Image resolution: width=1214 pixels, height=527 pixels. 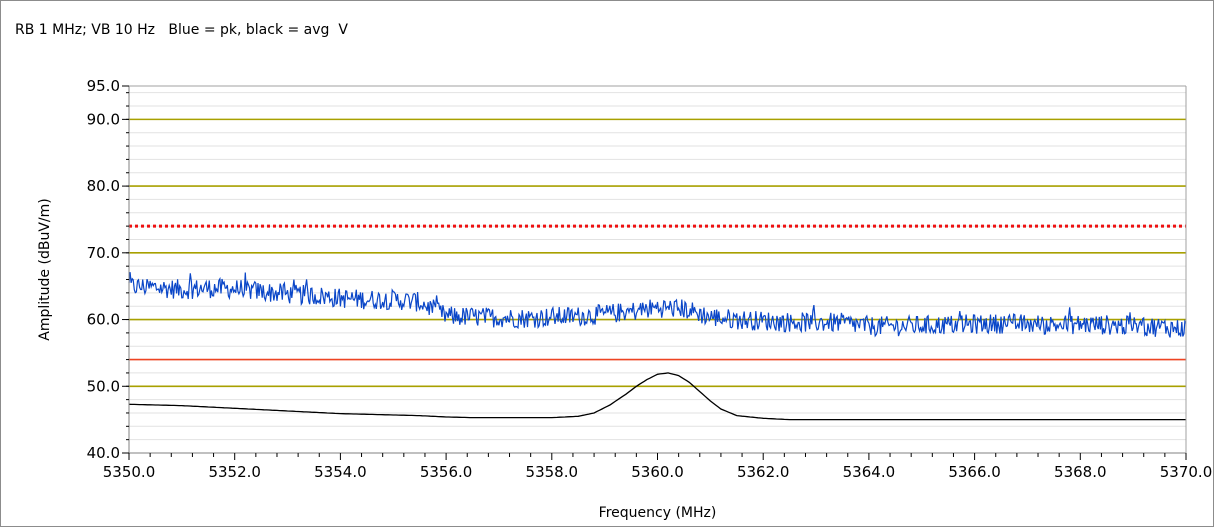 What do you see at coordinates (103, 386) in the screenshot?
I see `y-tick-label: 50.0` at bounding box center [103, 386].